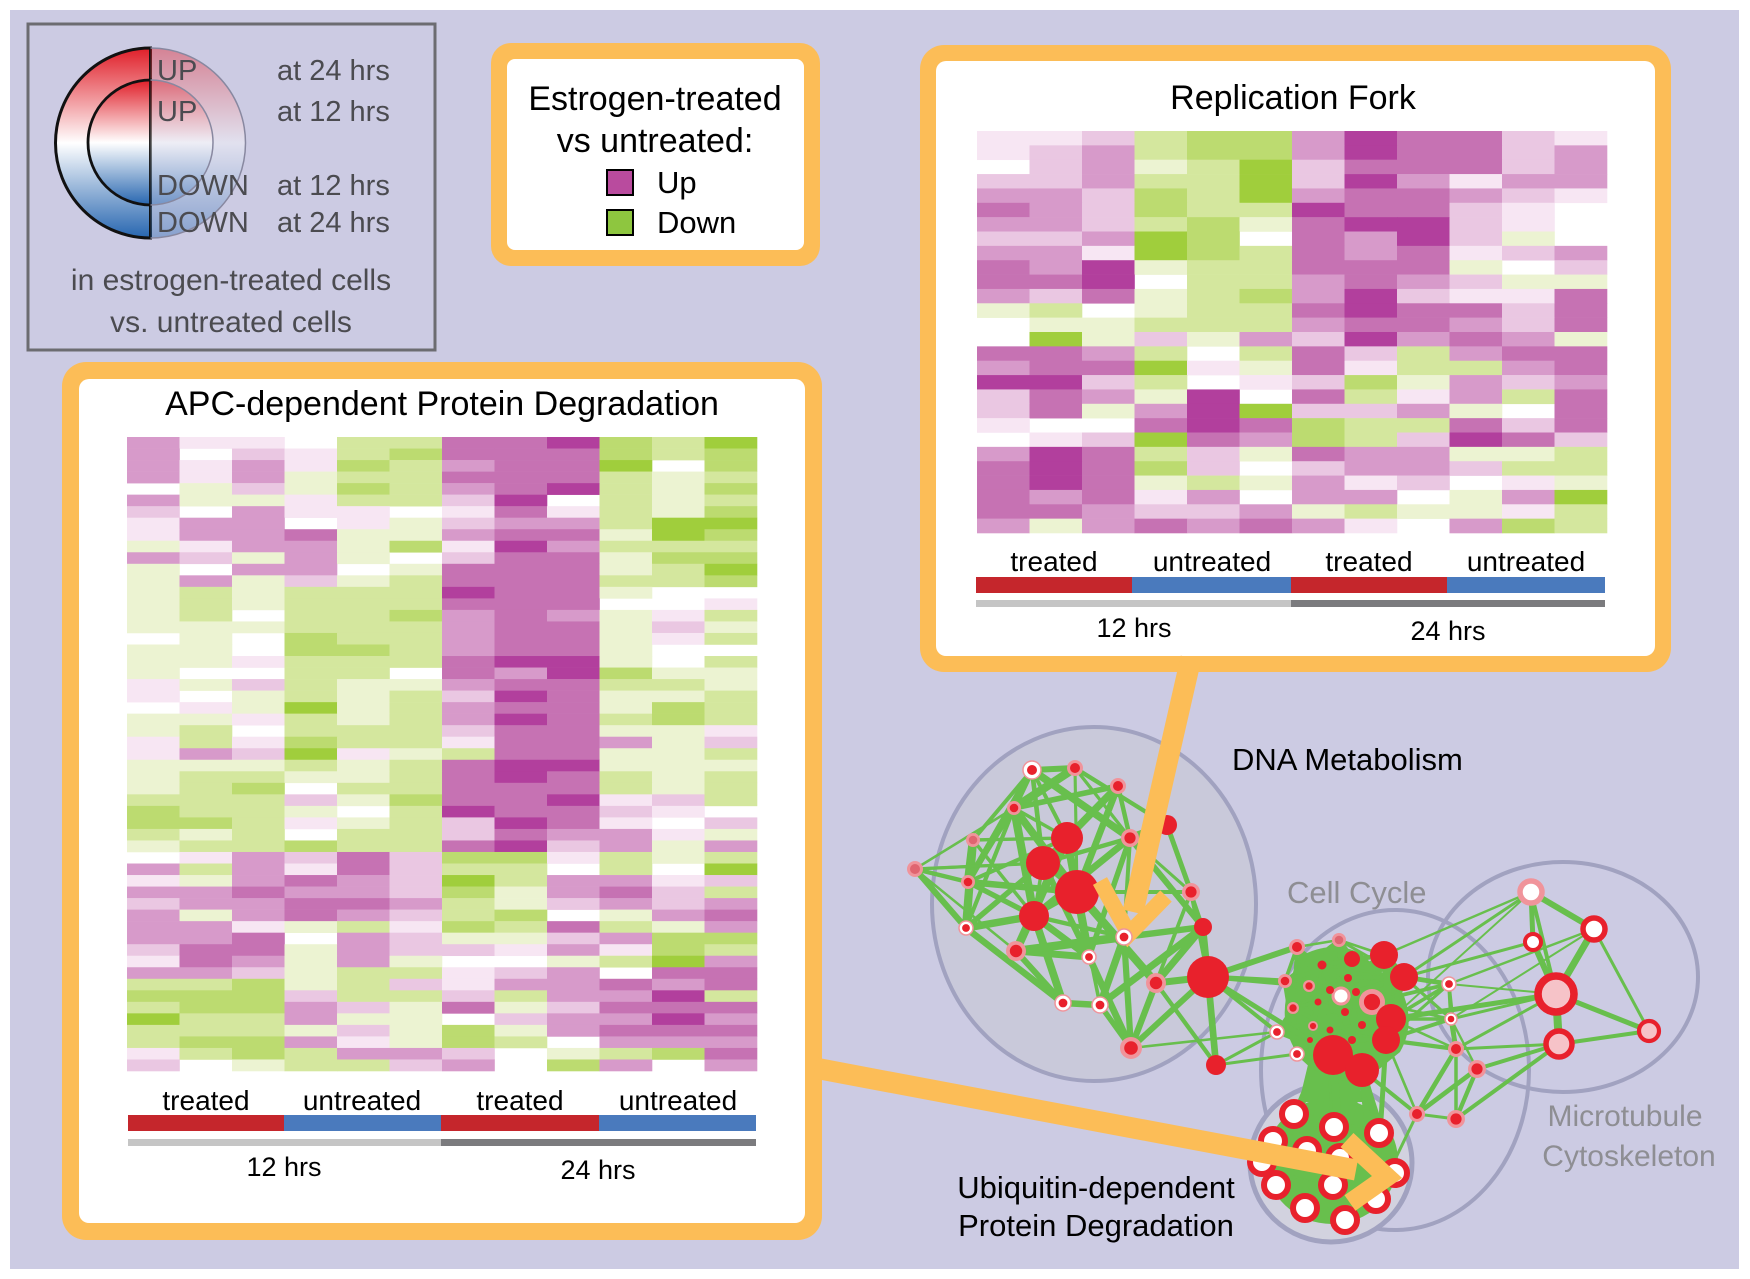 Image resolution: width=1750 pixels, height=1279 pixels. What do you see at coordinates (231, 280) in the screenshot?
I see `svg-text: in estrogen-treated cells` at bounding box center [231, 280].